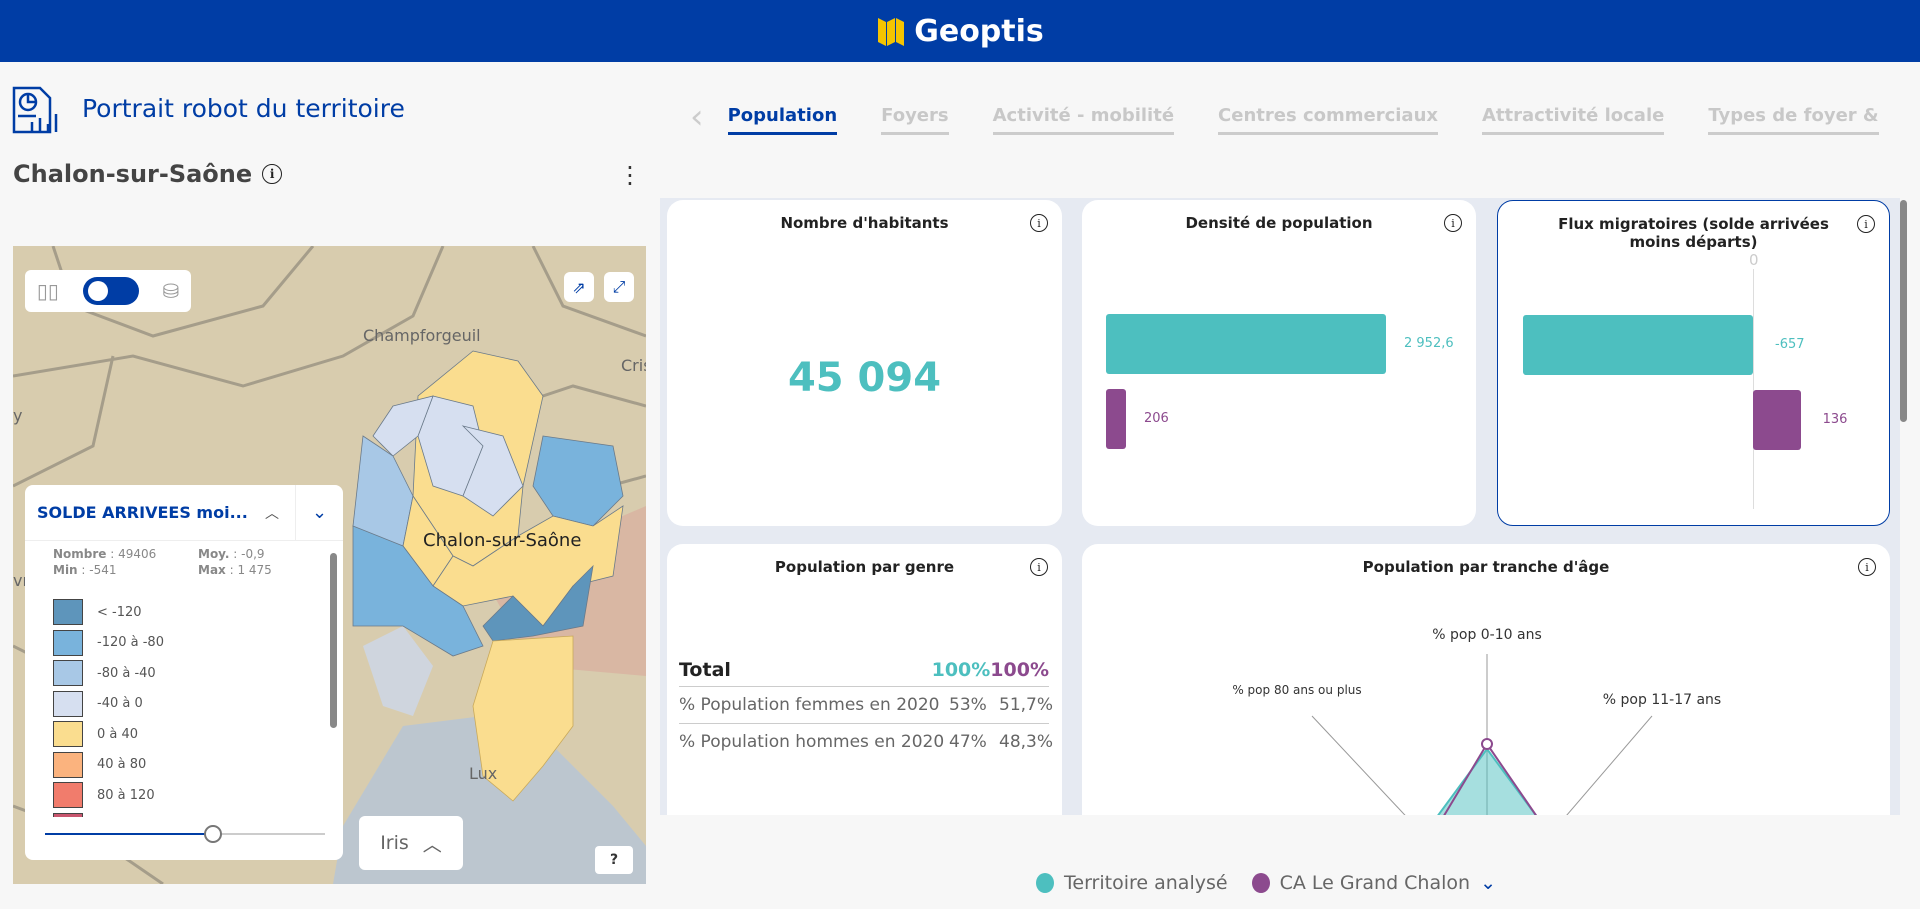 This screenshot has width=1920, height=909. What do you see at coordinates (915, 117) in the screenshot?
I see `tab-foyers: Foyers` at bounding box center [915, 117].